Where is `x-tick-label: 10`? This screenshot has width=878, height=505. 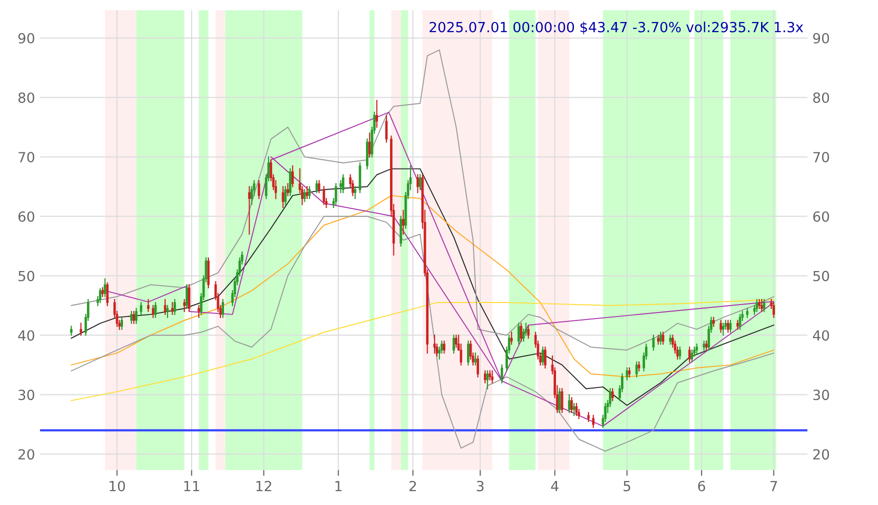
x-tick-label: 10 is located at coordinates (117, 486).